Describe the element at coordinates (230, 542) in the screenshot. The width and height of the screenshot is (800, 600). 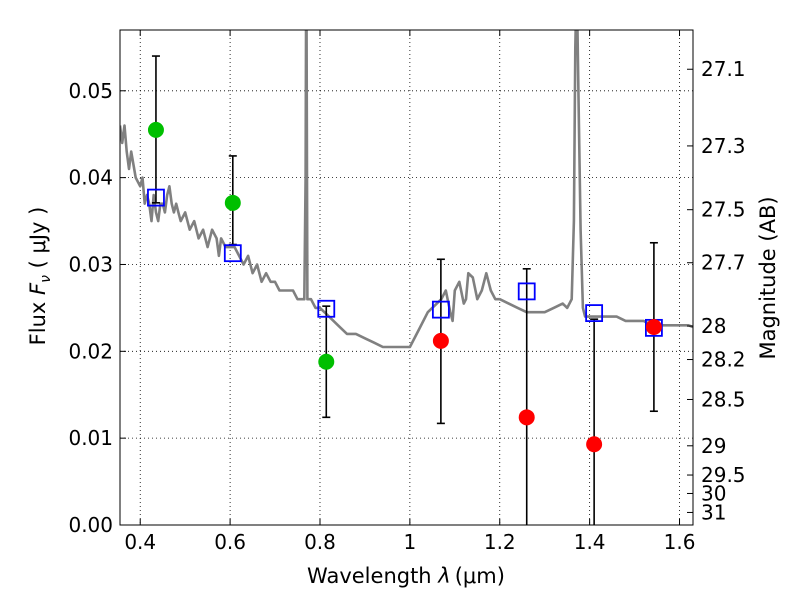
I see `x-tick-label: 0.6` at that location.